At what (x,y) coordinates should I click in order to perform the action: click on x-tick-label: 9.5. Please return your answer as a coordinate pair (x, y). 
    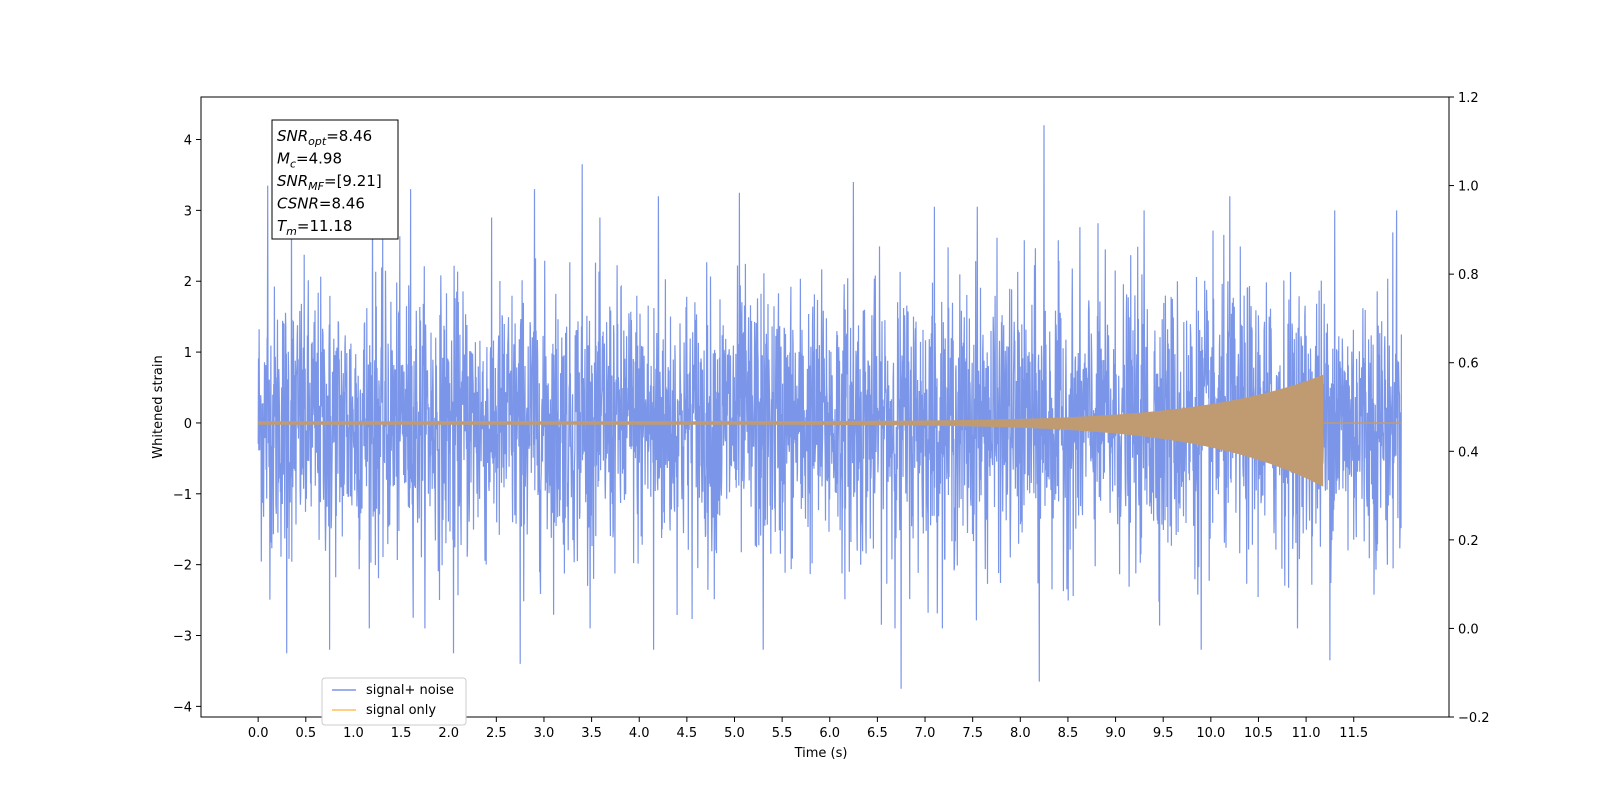
    Looking at the image, I should click on (1163, 733).